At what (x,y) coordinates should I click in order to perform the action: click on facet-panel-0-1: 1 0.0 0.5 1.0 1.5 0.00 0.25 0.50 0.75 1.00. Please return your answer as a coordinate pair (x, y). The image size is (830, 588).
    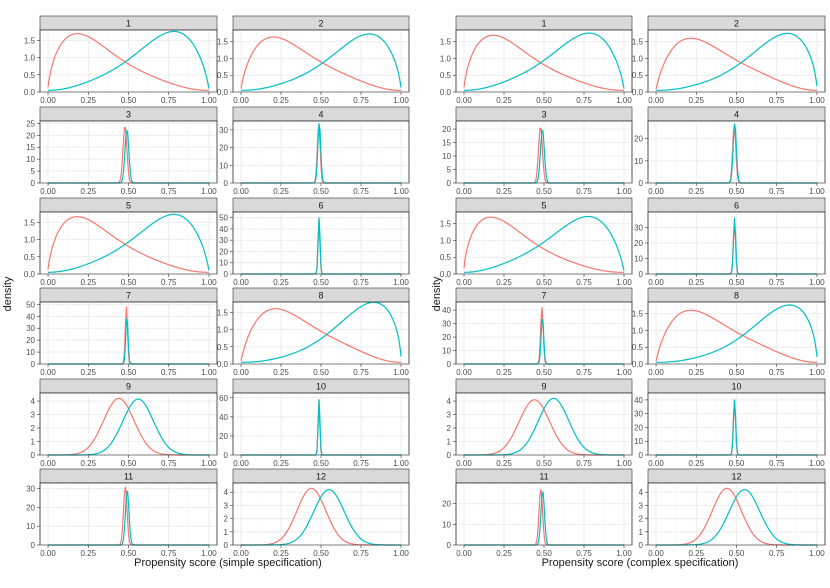
    Looking at the image, I should click on (121, 60).